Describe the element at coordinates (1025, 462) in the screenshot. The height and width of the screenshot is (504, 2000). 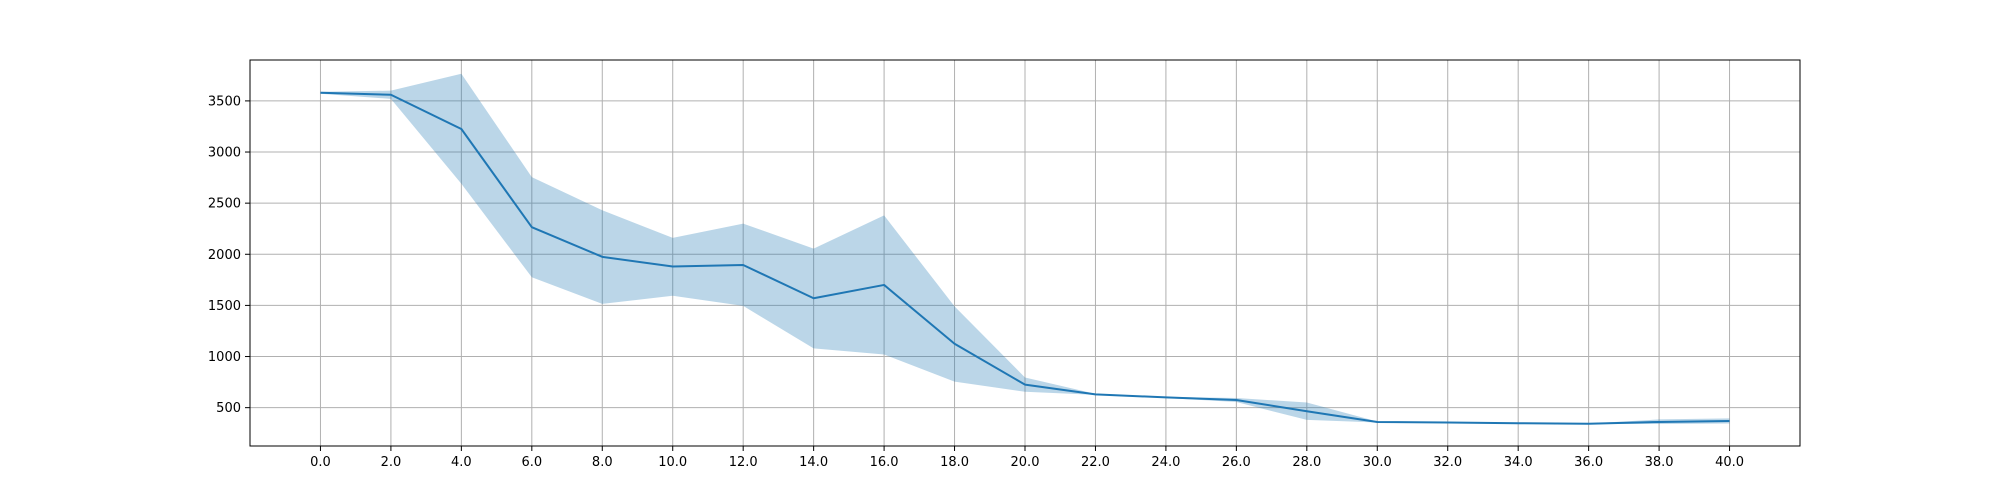
I see `x-tick-label: 20.0` at that location.